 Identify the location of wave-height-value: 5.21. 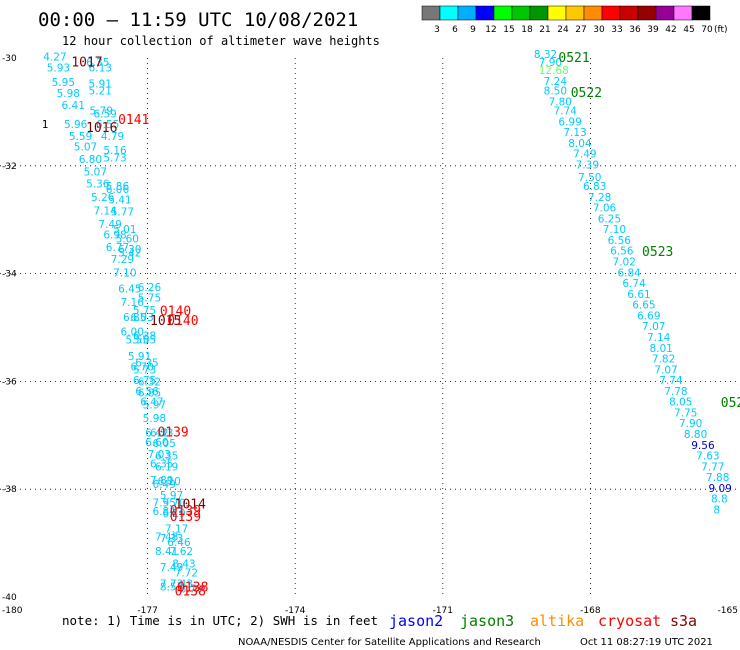
(100, 92).